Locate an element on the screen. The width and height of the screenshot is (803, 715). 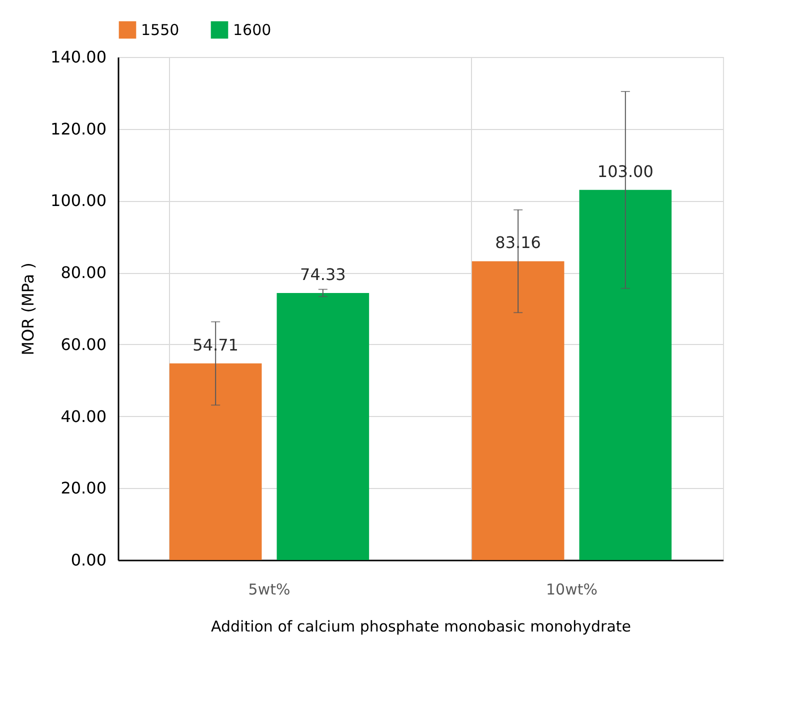
x-tick-label: 5wt% is located at coordinates (269, 589).